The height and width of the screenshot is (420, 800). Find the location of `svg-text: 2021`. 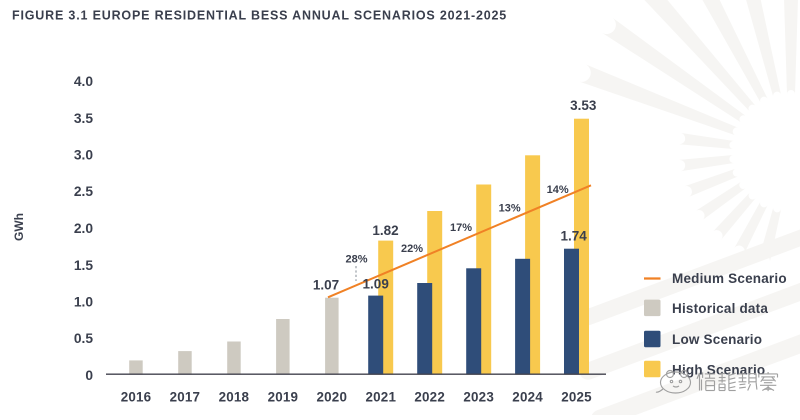

svg-text: 2021 is located at coordinates (381, 396).